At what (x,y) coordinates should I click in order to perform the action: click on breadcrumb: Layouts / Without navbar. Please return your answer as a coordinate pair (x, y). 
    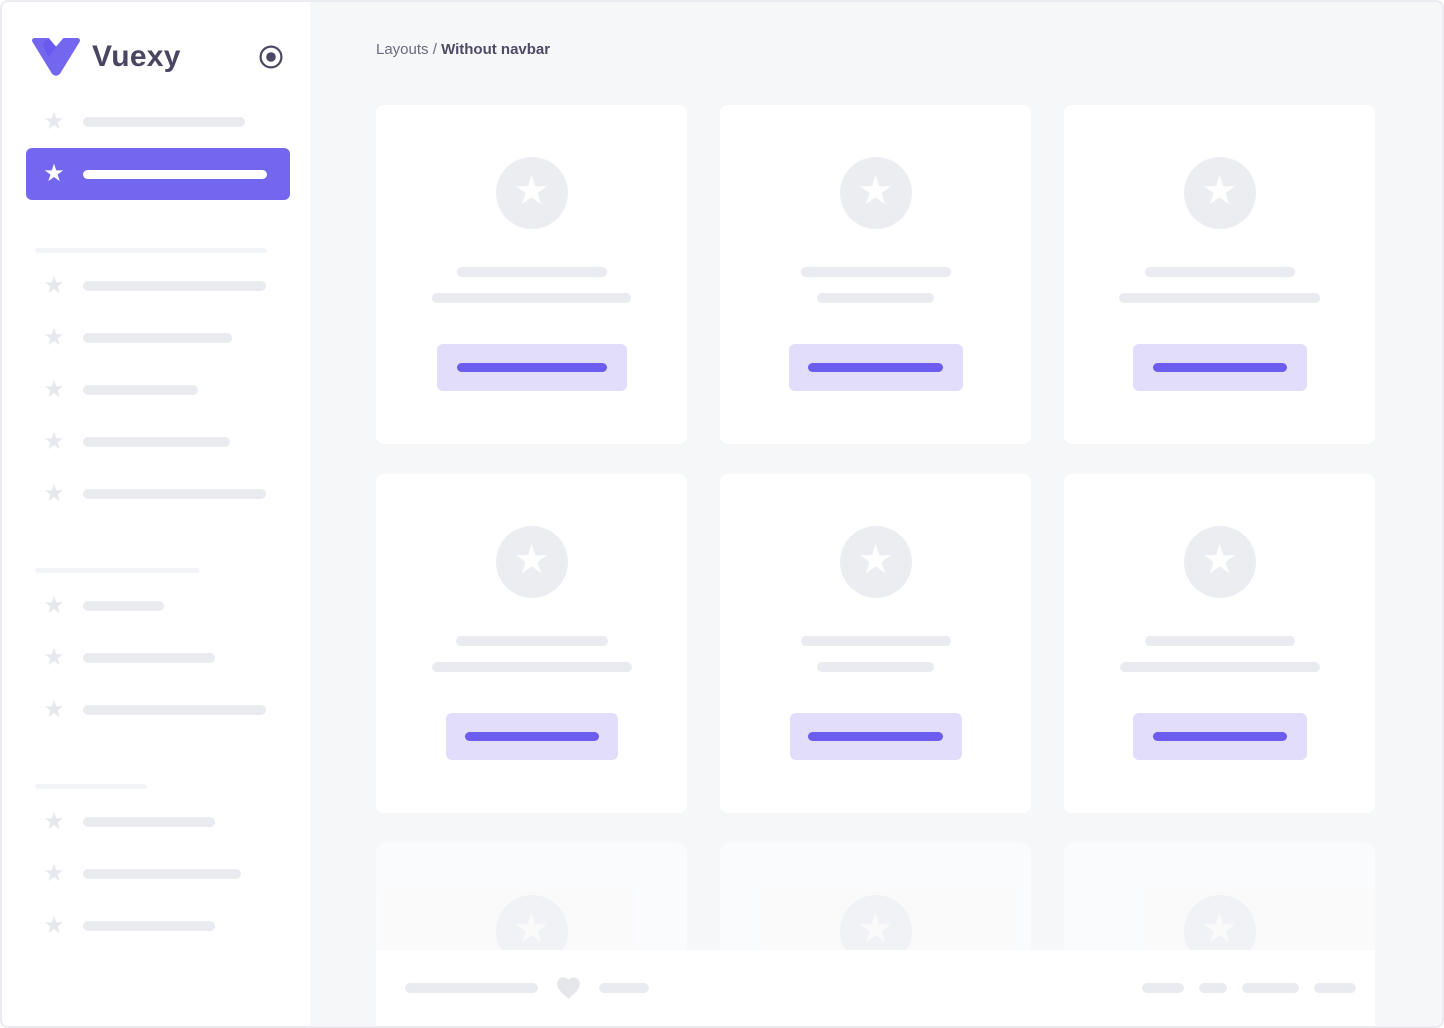
    Looking at the image, I should click on (875, 50).